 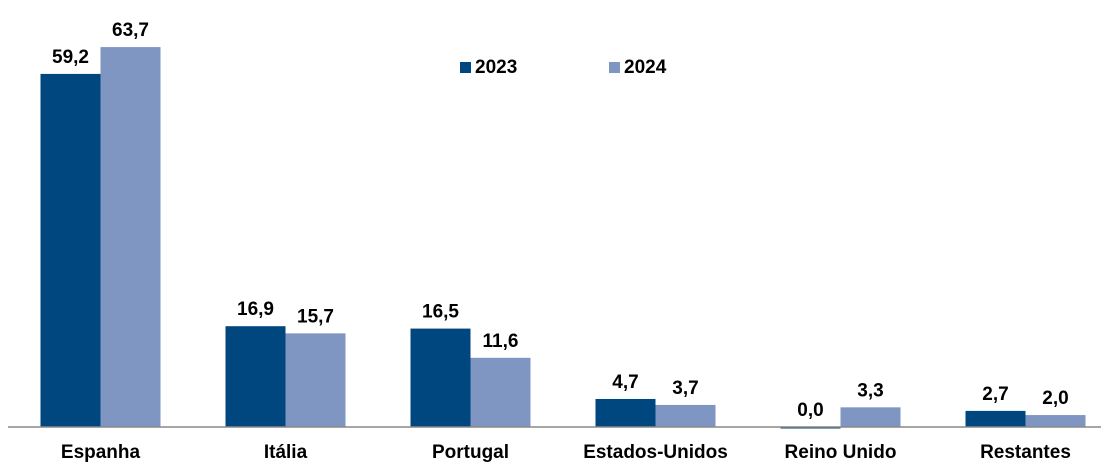 What do you see at coordinates (440, 312) in the screenshot?
I see `data-label: 16,5` at bounding box center [440, 312].